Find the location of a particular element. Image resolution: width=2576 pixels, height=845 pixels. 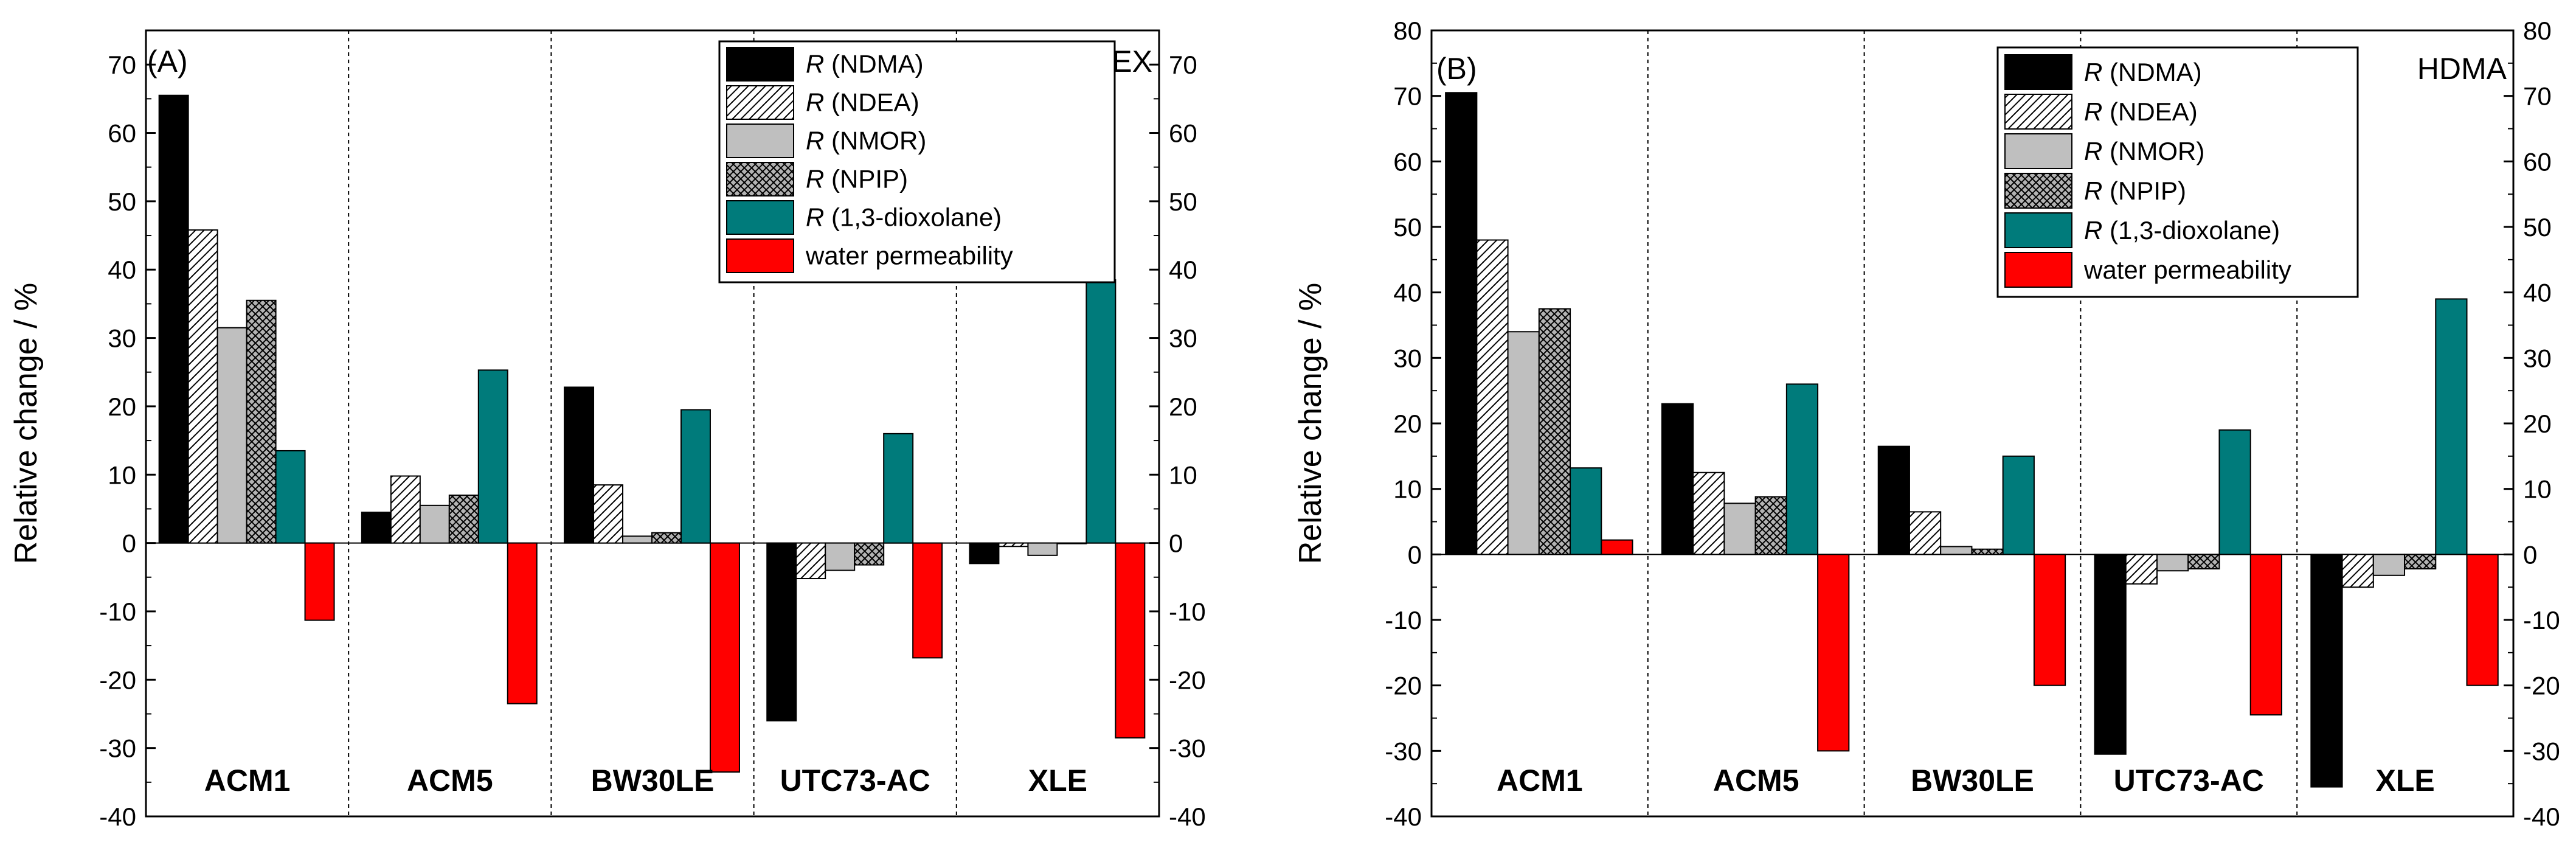

category-label: UTC73-AC is located at coordinates (2189, 780).